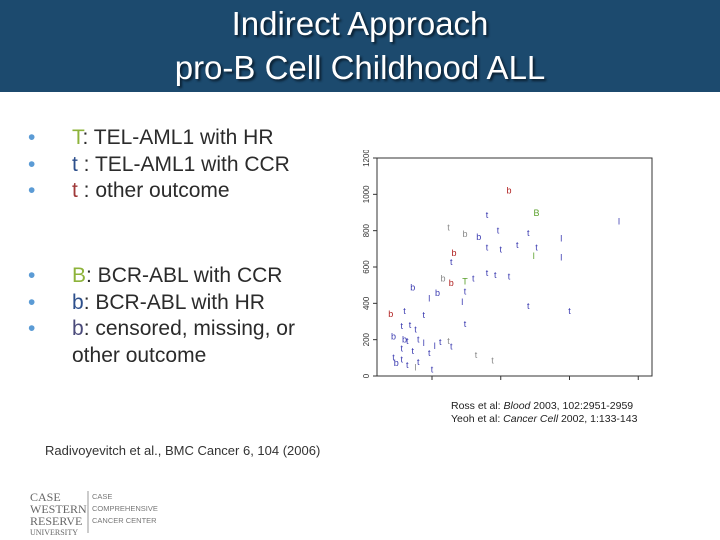 Image resolution: width=720 pixels, height=540 pixels. I want to click on bullet-text: : BCR-ABL with HR, so click(174, 302).